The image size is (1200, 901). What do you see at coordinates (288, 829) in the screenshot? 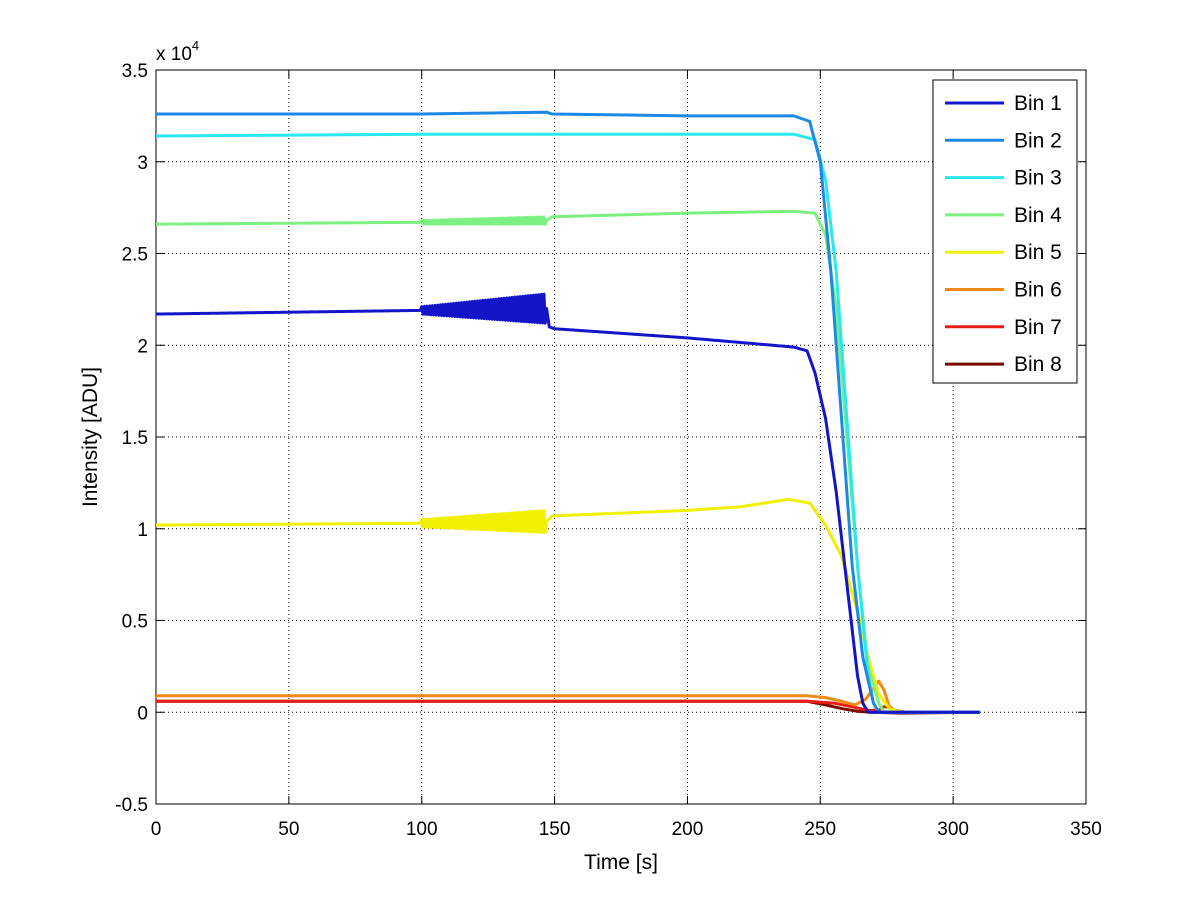
I see `x-tick-label: 50` at bounding box center [288, 829].